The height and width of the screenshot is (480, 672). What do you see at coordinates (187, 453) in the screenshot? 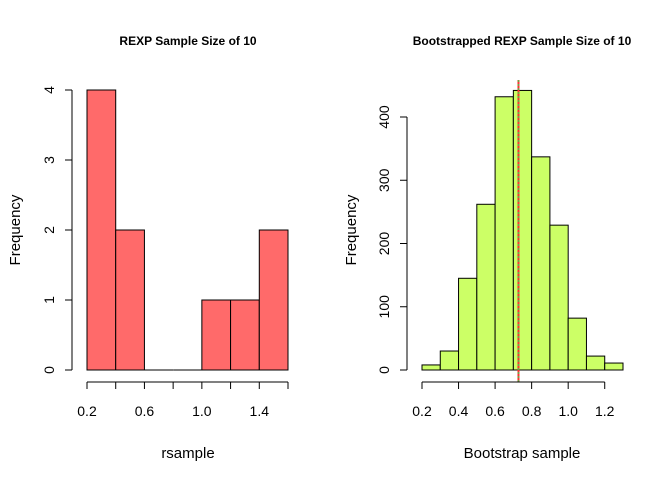
I see `x-axis-label: rsample` at bounding box center [187, 453].